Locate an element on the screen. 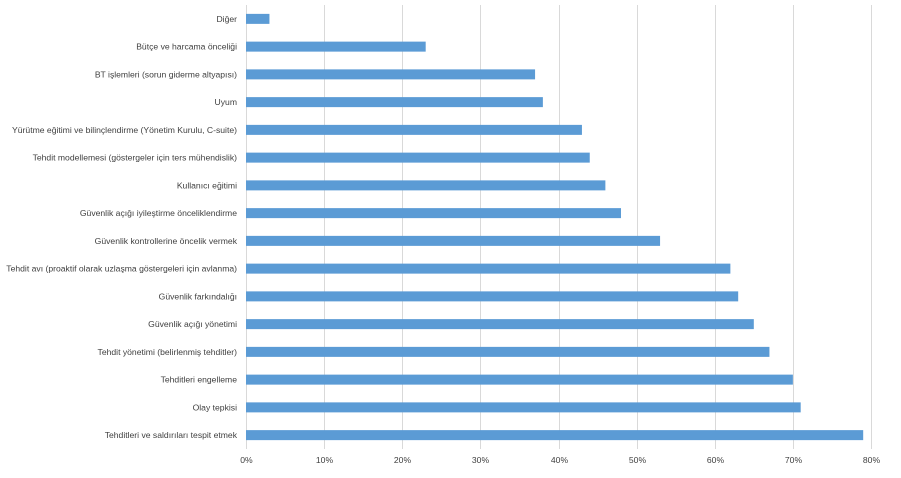 Image resolution: width=901 pixels, height=478 pixels. x-tick-label: 60% is located at coordinates (716, 460).